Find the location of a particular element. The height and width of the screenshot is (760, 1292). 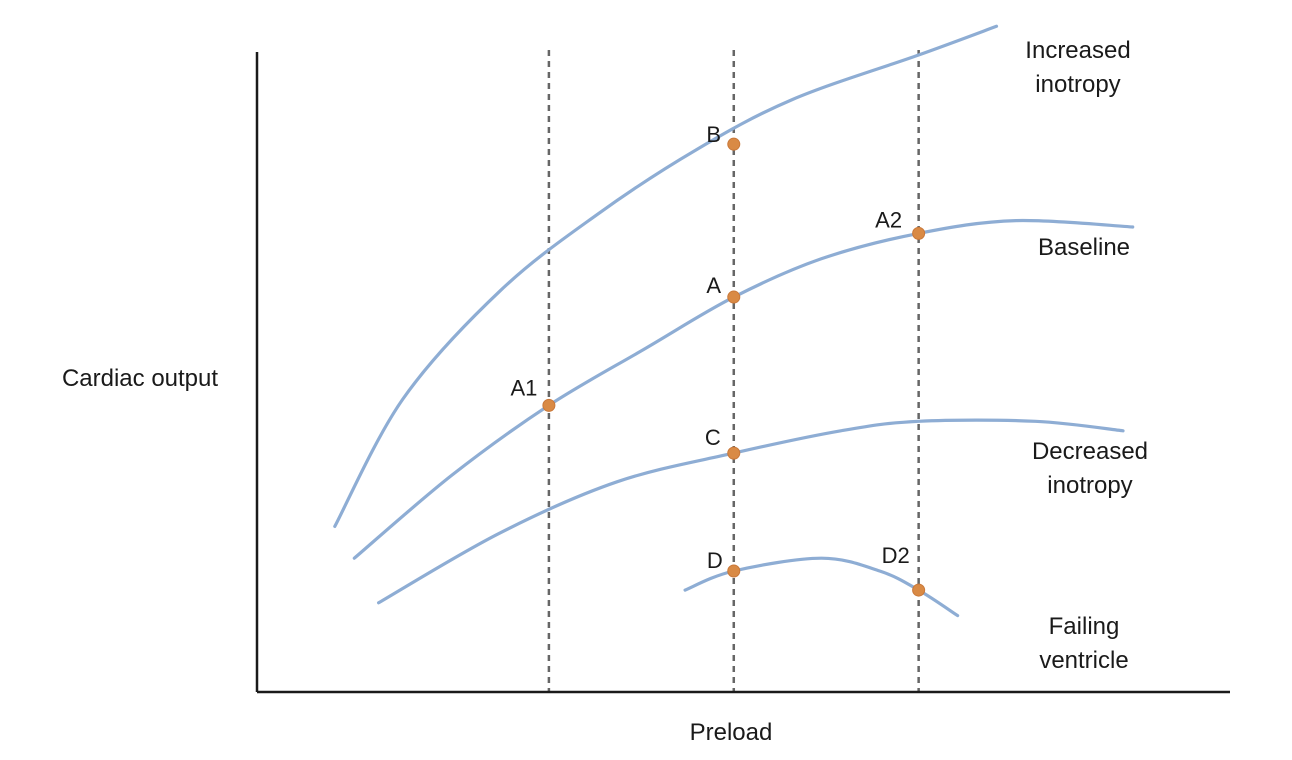

point-label-c: C is located at coordinates (713, 437).